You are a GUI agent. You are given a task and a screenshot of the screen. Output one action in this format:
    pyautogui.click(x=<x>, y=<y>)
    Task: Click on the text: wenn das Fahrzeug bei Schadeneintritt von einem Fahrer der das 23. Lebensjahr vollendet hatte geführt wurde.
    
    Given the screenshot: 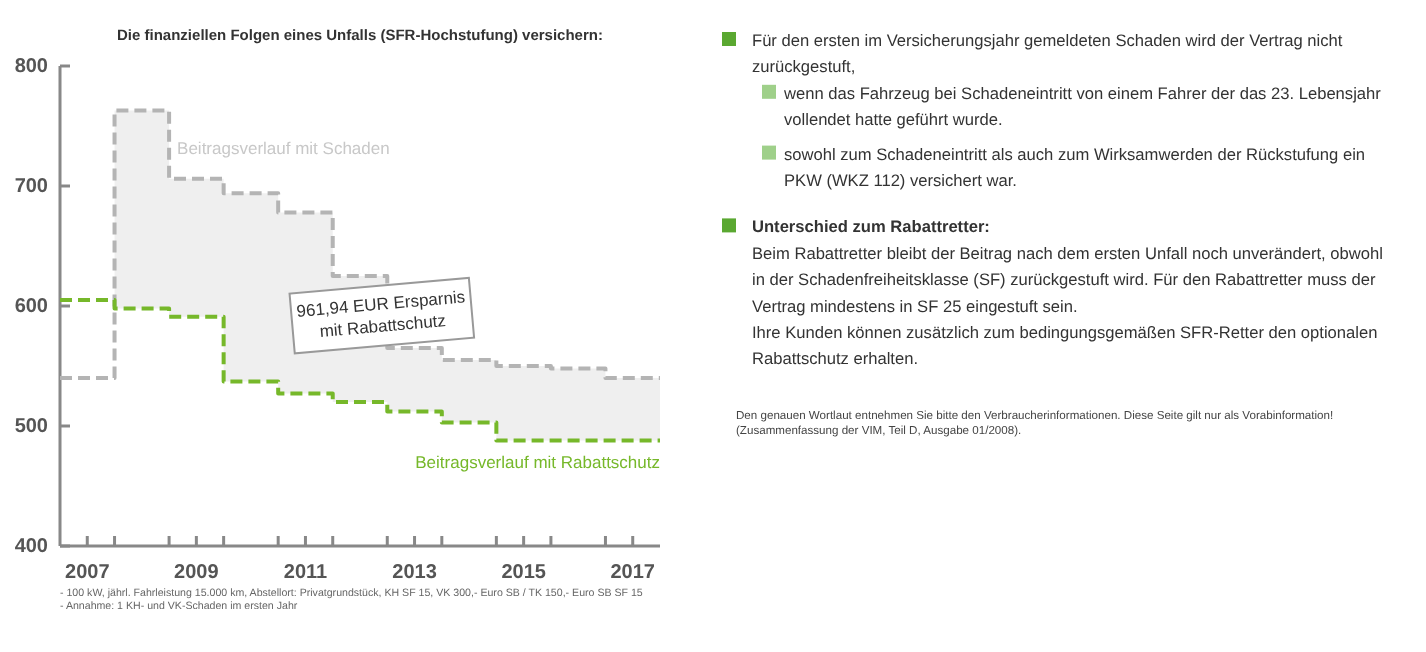 What is the action you would take?
    pyautogui.click(x=1082, y=106)
    